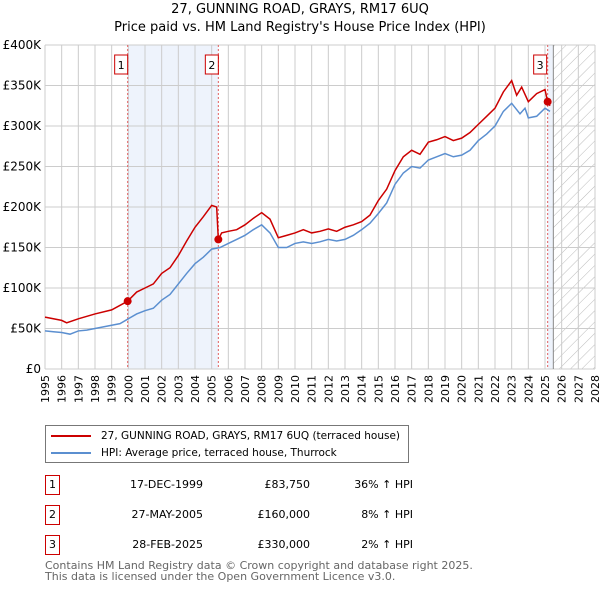 This screenshot has height=590, width=600. What do you see at coordinates (295, 389) in the screenshot?
I see `x-tick-label: 2010` at bounding box center [295, 389].